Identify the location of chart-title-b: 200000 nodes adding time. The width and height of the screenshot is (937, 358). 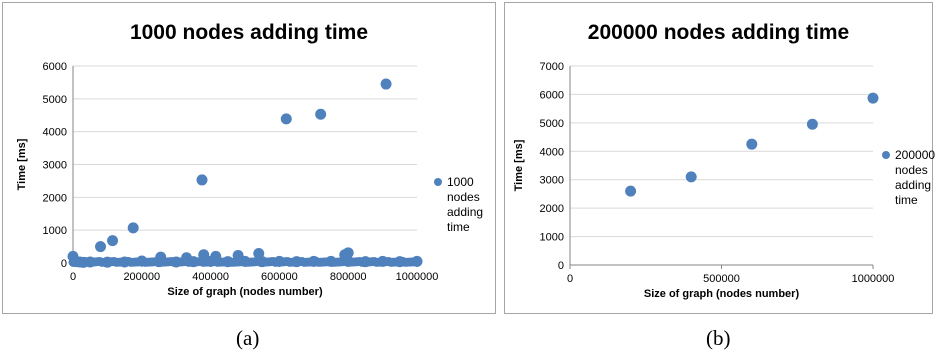
(718, 32).